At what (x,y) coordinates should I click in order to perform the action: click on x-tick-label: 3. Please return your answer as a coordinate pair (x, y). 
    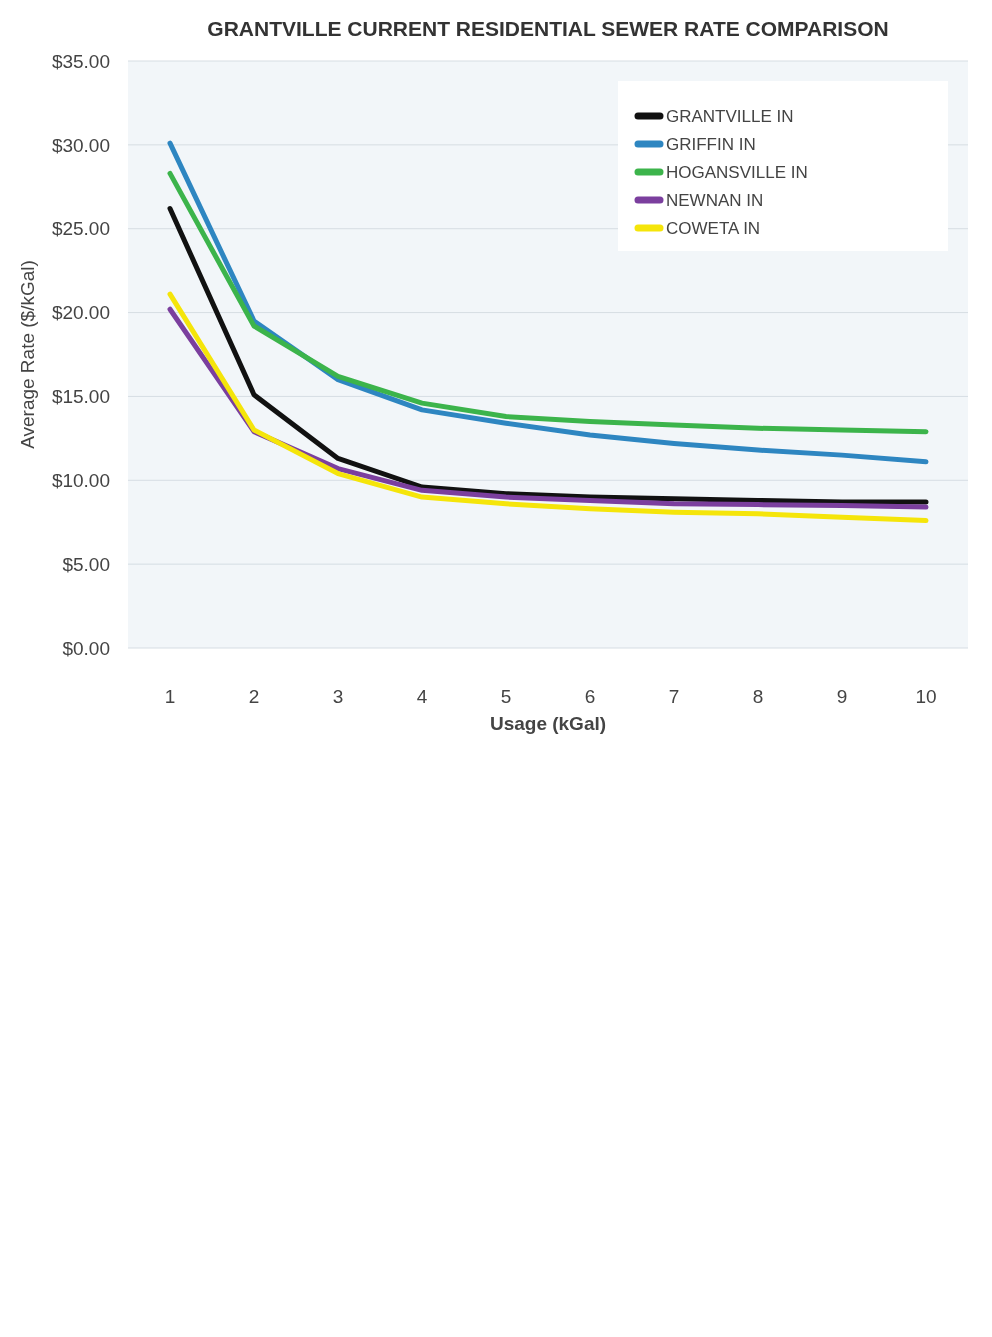
    Looking at the image, I should click on (338, 696).